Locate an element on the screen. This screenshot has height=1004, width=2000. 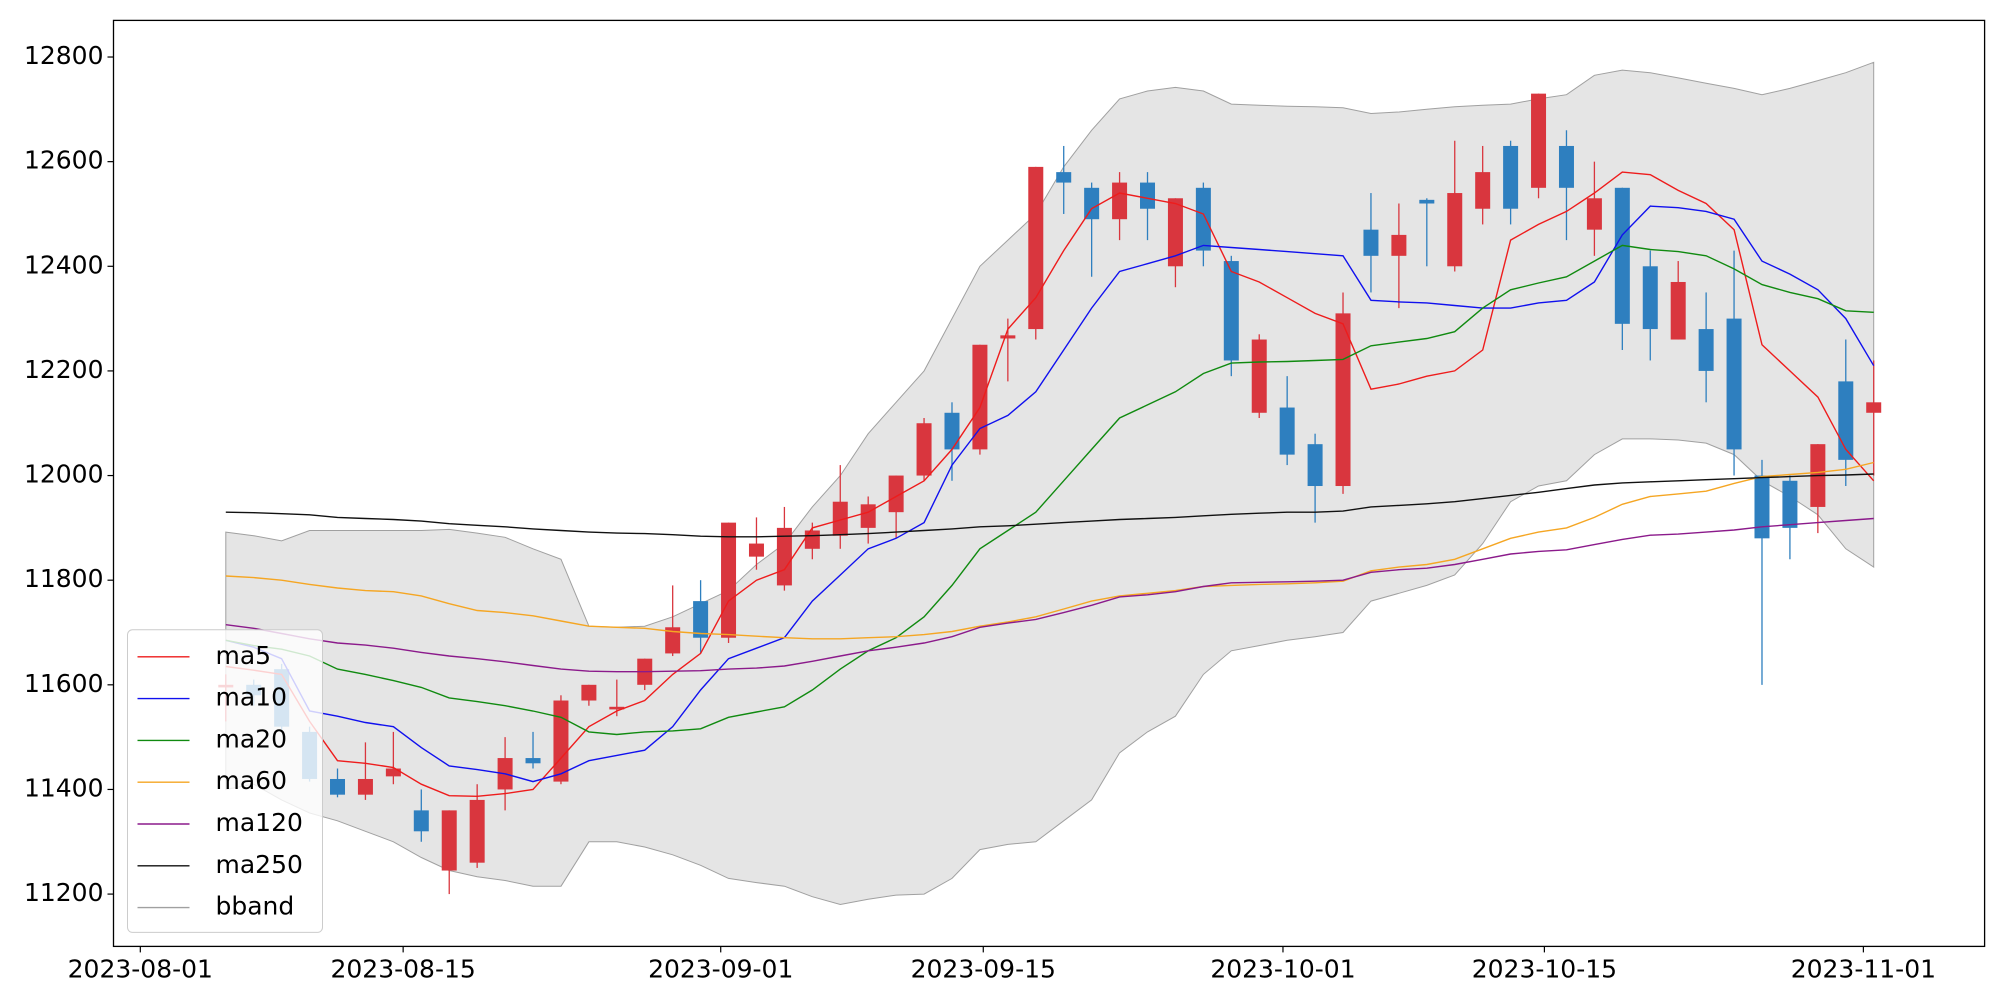
x-tick-label: 2023-09-15 is located at coordinates (983, 968).